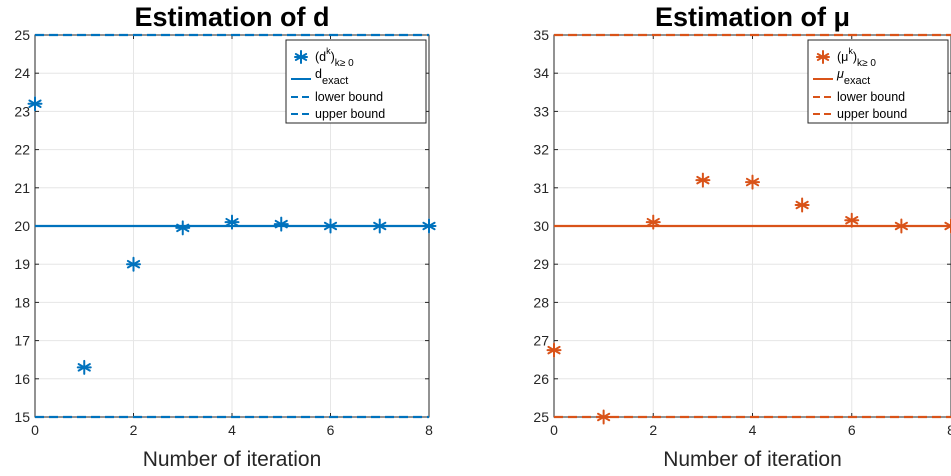  What do you see at coordinates (541, 302) in the screenshot?
I see `y-tick-label: 28` at bounding box center [541, 302].